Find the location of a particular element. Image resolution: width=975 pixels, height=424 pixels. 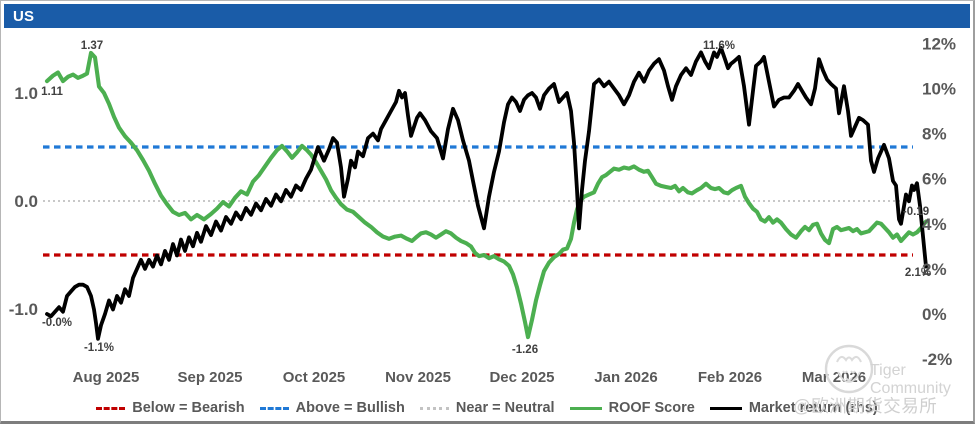

gray-dotted-line-icon is located at coordinates (434, 408).